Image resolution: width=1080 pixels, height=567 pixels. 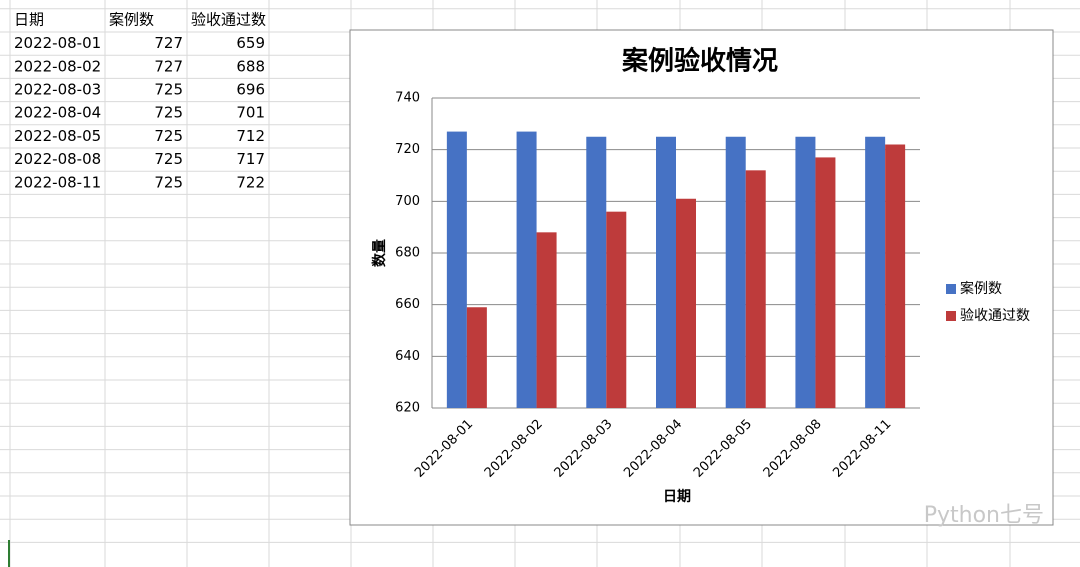 What do you see at coordinates (250, 90) in the screenshot?
I see `cell-number: 696` at bounding box center [250, 90].